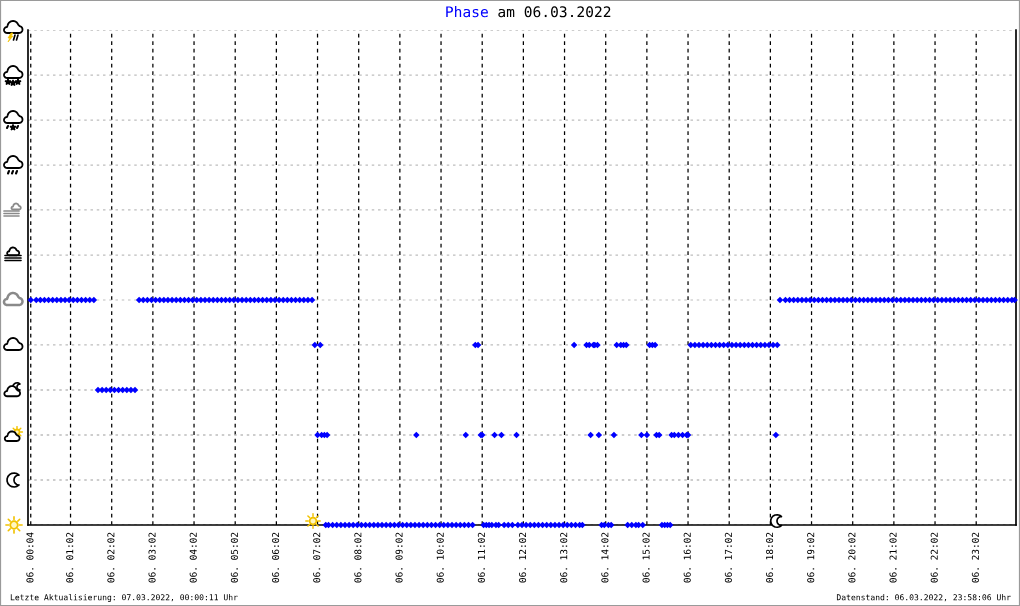 The height and width of the screenshot is (606, 1020). I want to click on x-tick-label: 06. 23:02, so click(975, 557).